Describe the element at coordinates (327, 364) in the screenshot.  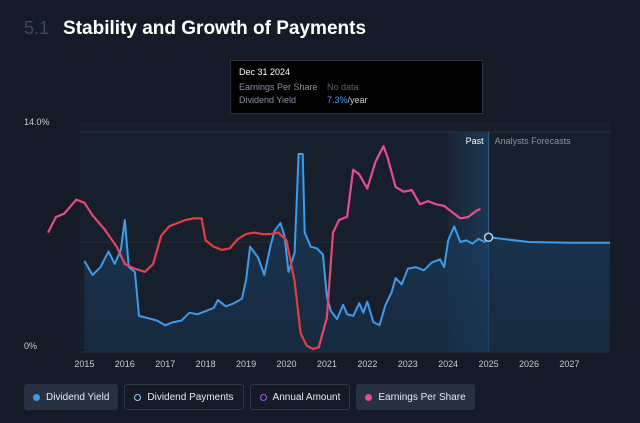
I see `x-tick-label: 2021` at that location.